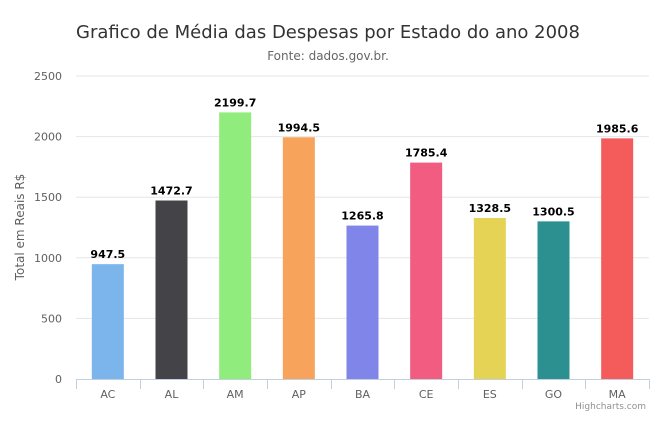 The image size is (666, 432). What do you see at coordinates (610, 407) in the screenshot?
I see `credits-link: Highcharts.com` at bounding box center [610, 407].